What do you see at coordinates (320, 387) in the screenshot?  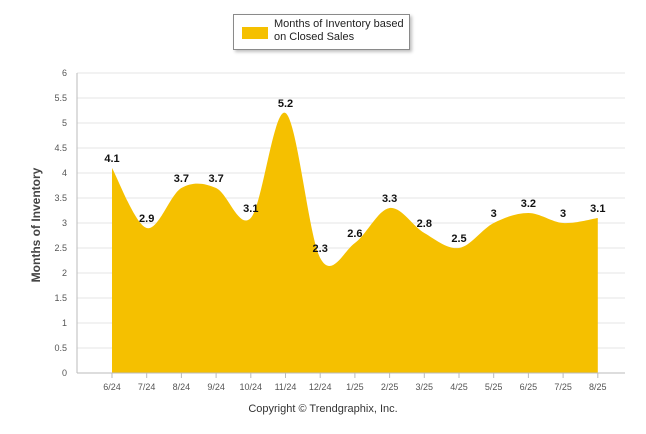 I see `x-tick-label: 12/24` at bounding box center [320, 387].